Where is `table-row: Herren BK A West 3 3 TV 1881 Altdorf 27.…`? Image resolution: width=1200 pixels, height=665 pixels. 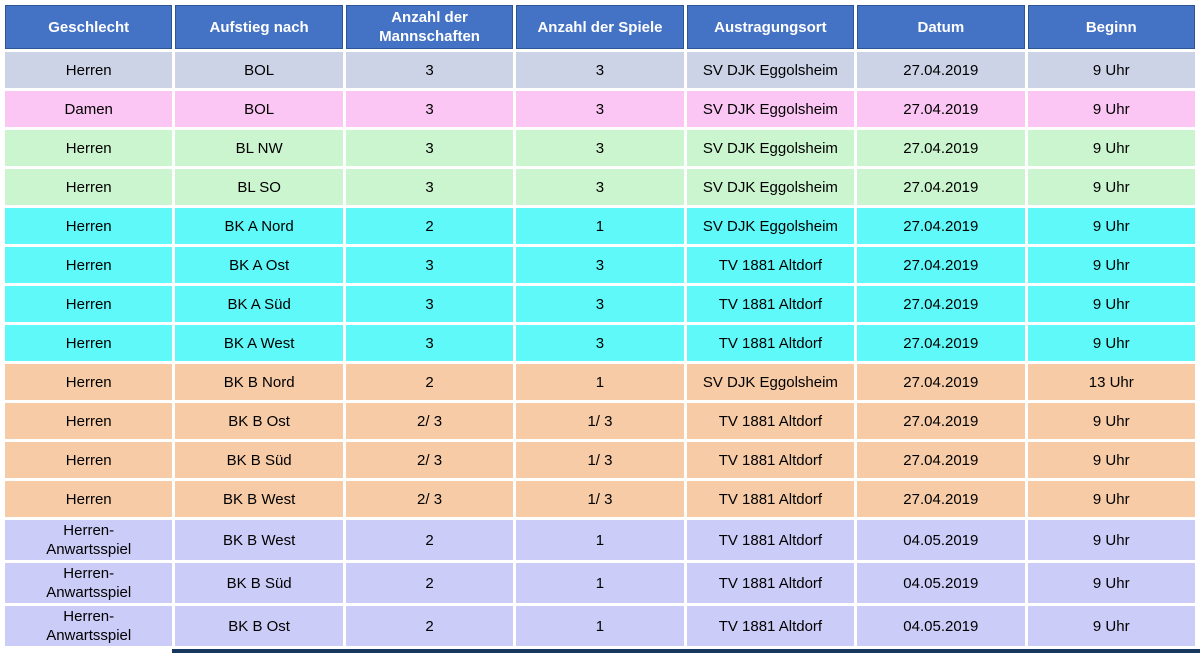 table-row: Herren BK A West 3 3 TV 1881 Altdorf 27.… is located at coordinates (600, 343).